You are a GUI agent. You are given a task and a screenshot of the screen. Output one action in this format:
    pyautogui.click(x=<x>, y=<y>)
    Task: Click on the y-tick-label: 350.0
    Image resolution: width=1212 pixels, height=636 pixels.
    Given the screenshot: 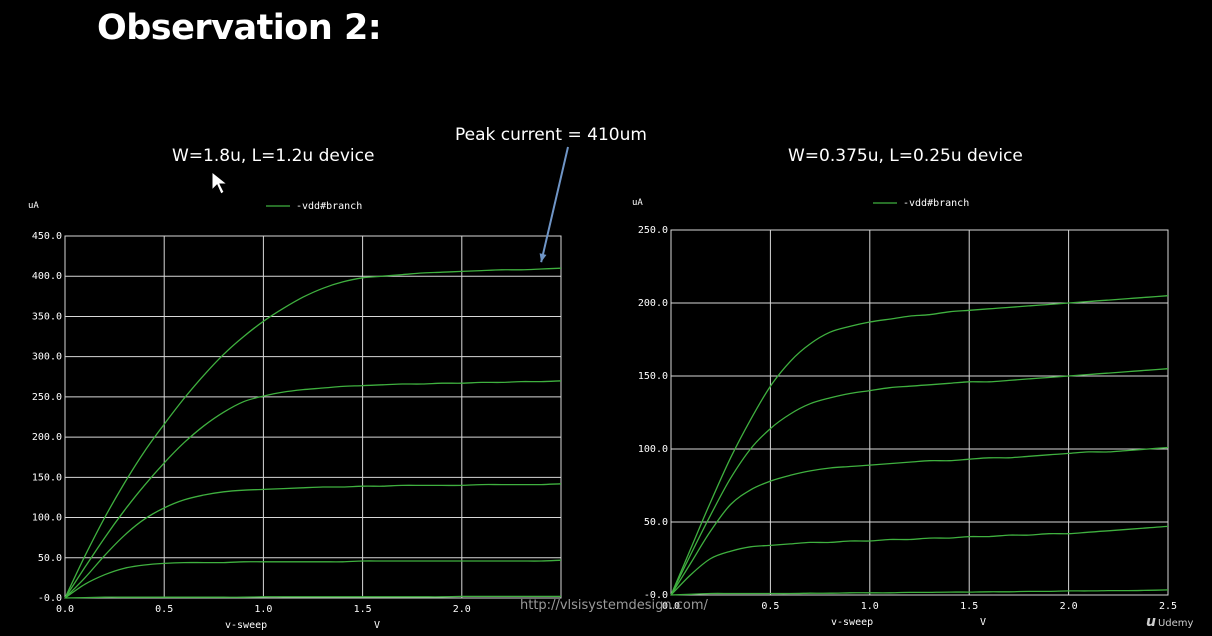 What is the action you would take?
    pyautogui.click(x=47, y=316)
    